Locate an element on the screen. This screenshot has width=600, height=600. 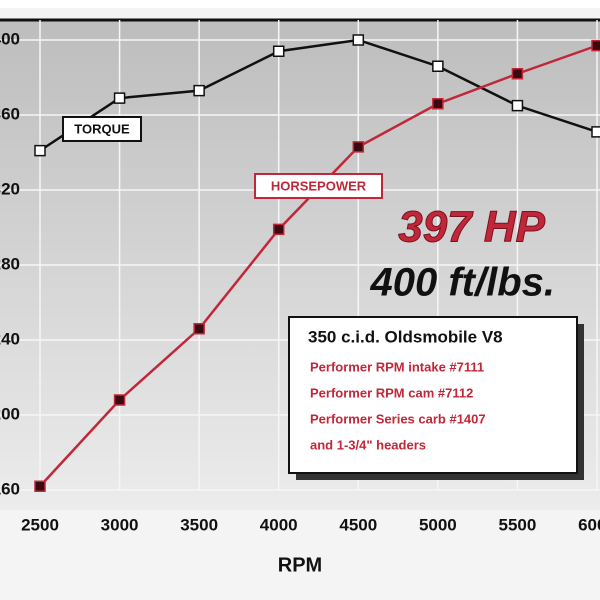
y-tick-label: 400 is located at coordinates (10, 38).